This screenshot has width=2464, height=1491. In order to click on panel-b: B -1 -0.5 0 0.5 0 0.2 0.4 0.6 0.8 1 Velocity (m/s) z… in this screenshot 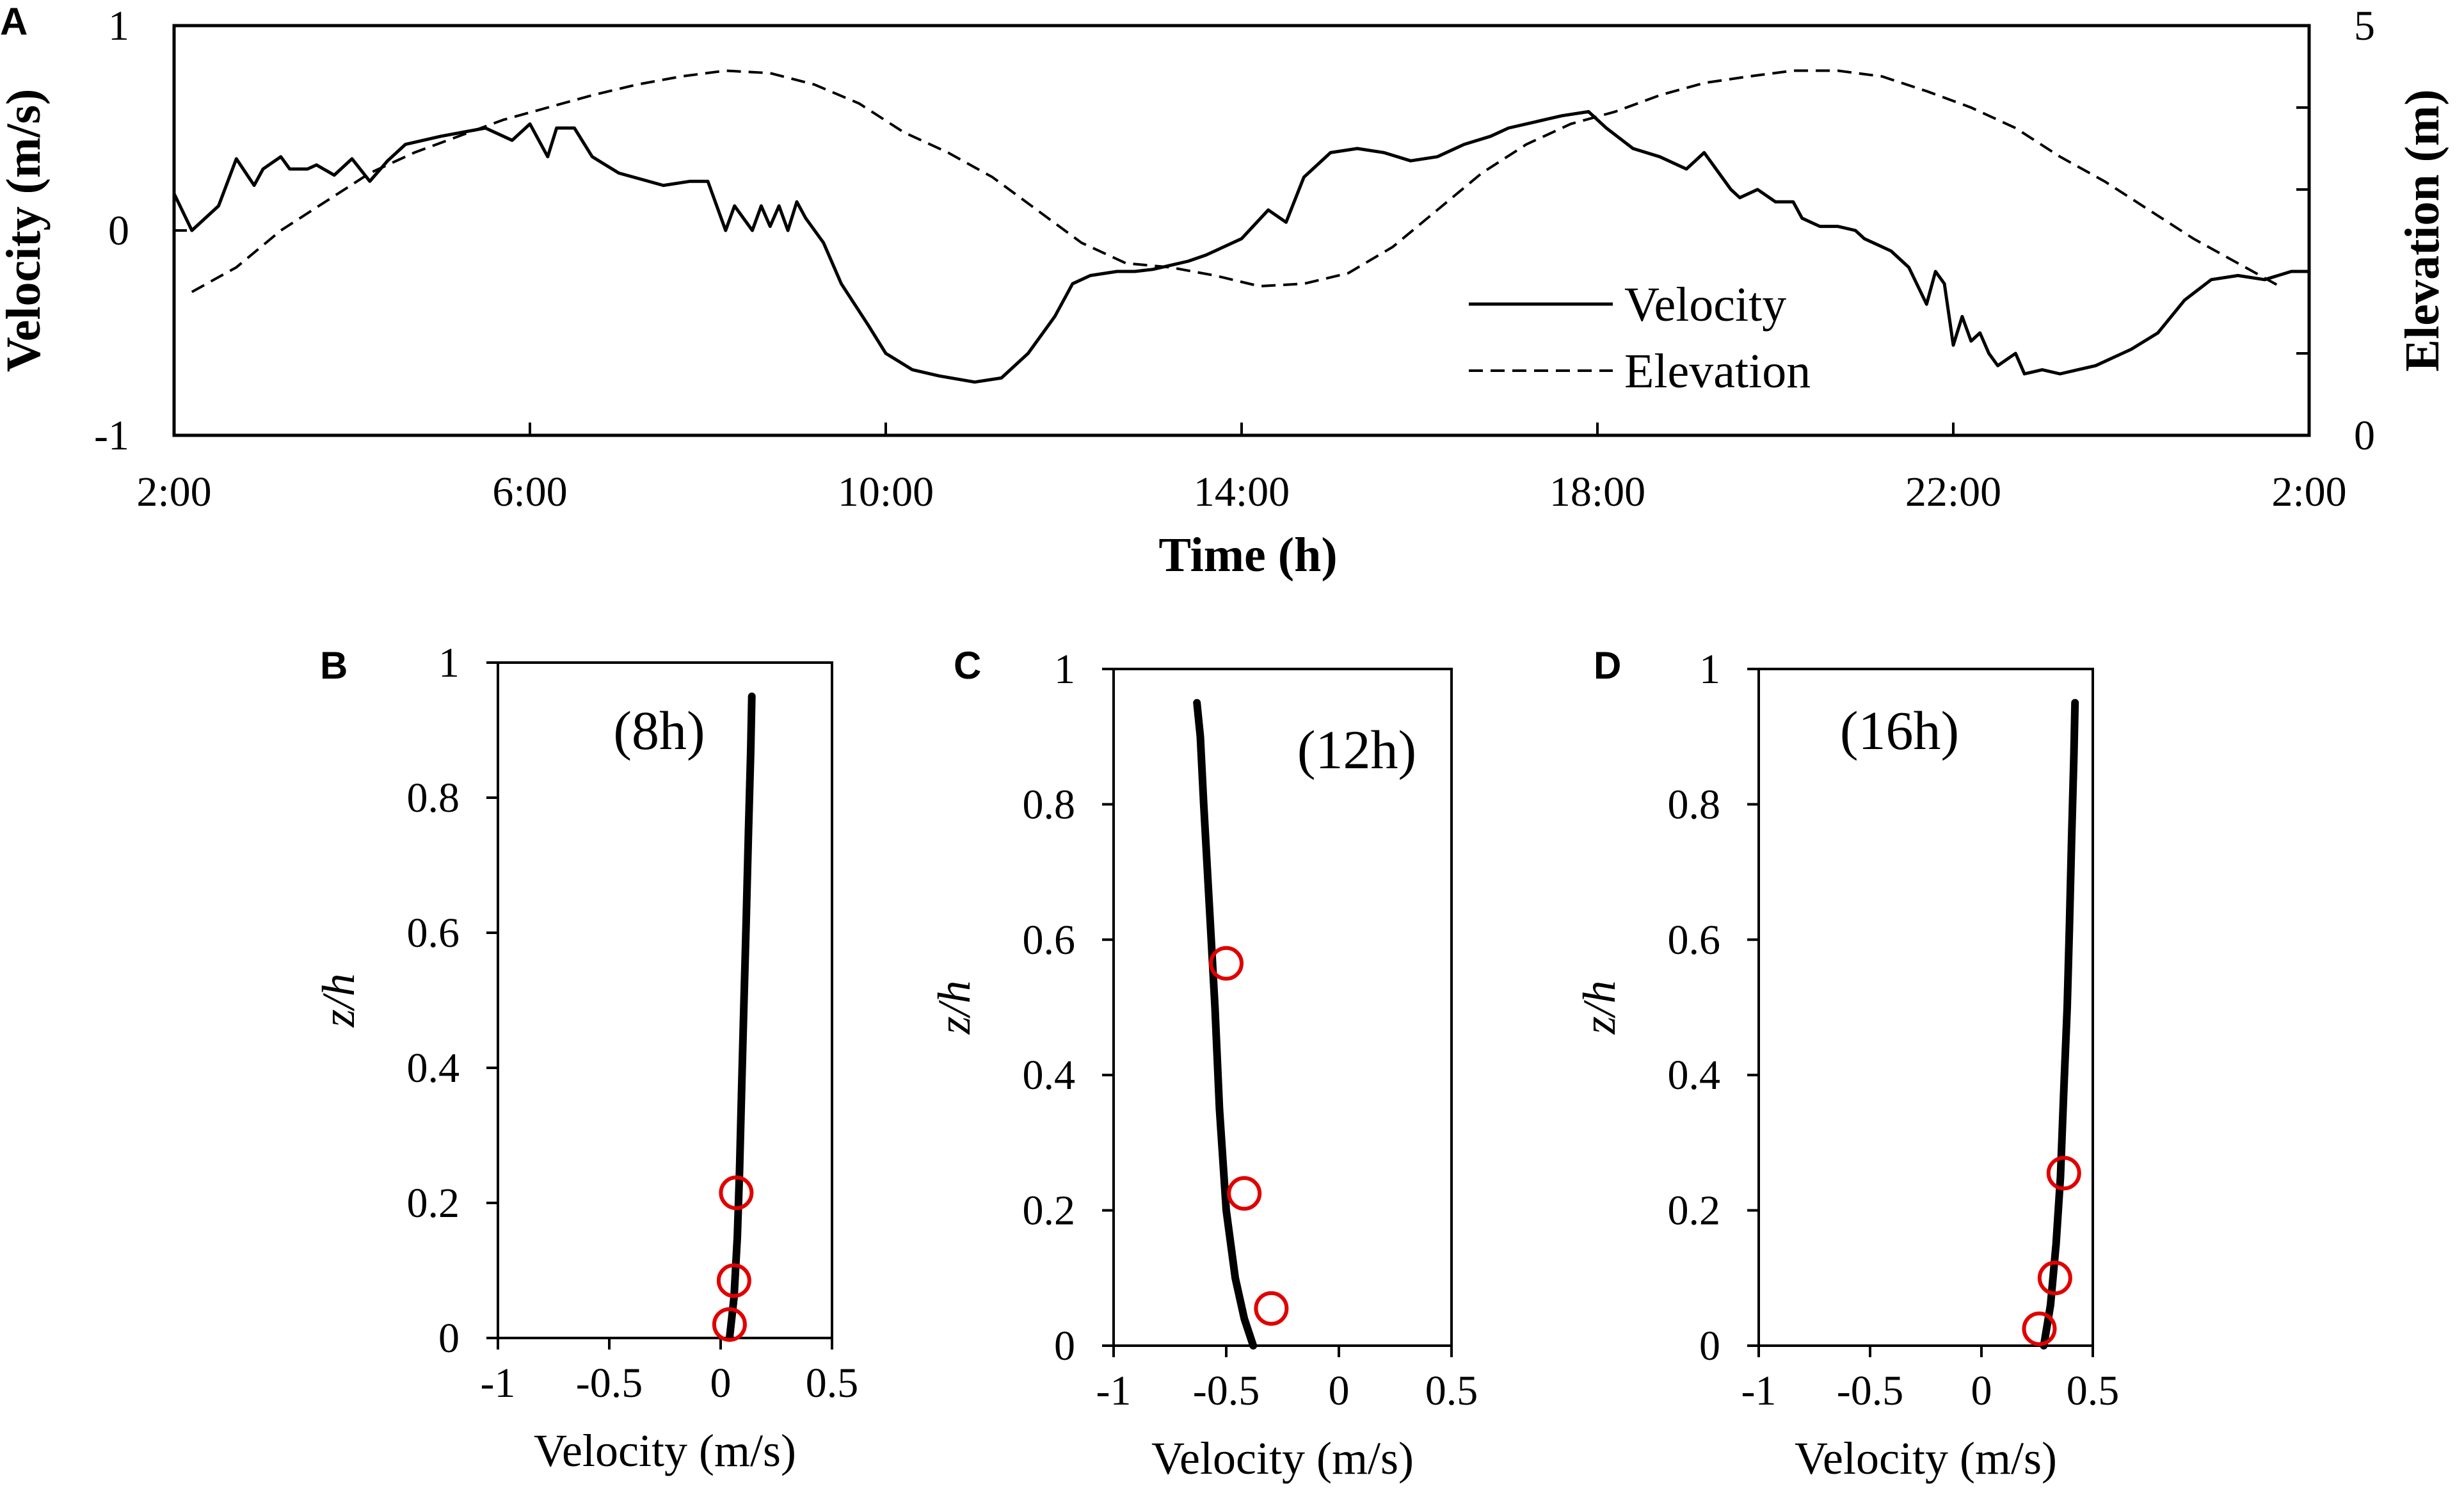, I will do `click(585, 1058)`.